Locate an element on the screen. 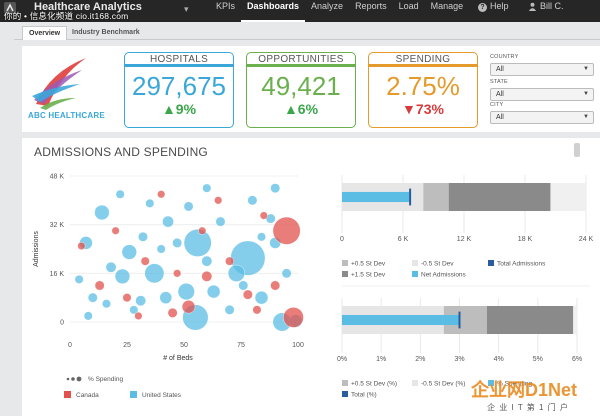 The height and width of the screenshot is (416, 600). kpi-card-spending: SPENDING 2.75% ▼73% is located at coordinates (423, 90).